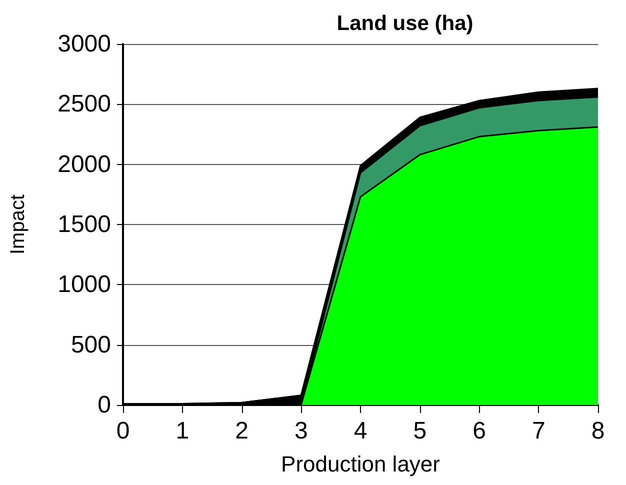 The height and width of the screenshot is (485, 626). What do you see at coordinates (479, 431) in the screenshot?
I see `x-tick-label: 6` at bounding box center [479, 431].